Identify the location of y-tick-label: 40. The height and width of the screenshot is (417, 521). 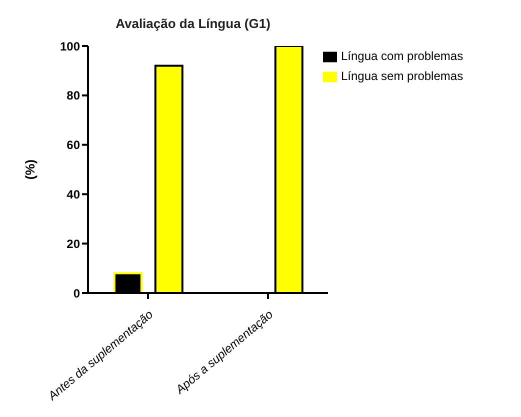
(73, 194).